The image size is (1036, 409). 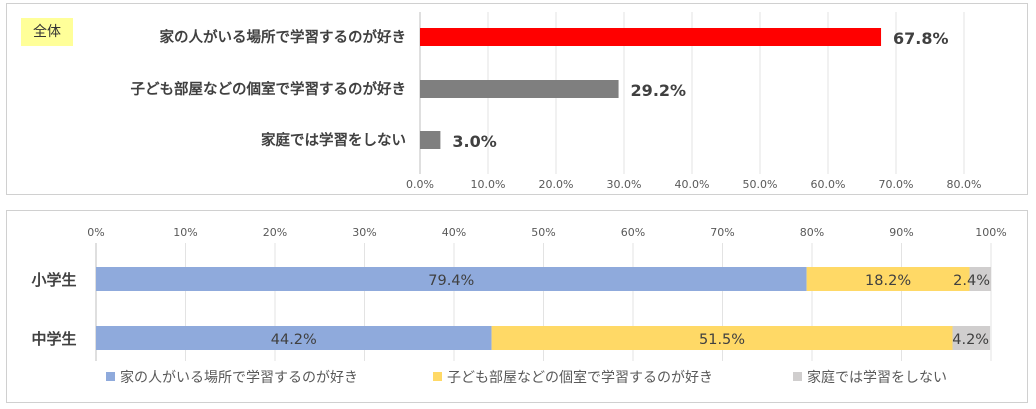 What do you see at coordinates (896, 184) in the screenshot?
I see `x-tick-label: 70.0%` at bounding box center [896, 184].